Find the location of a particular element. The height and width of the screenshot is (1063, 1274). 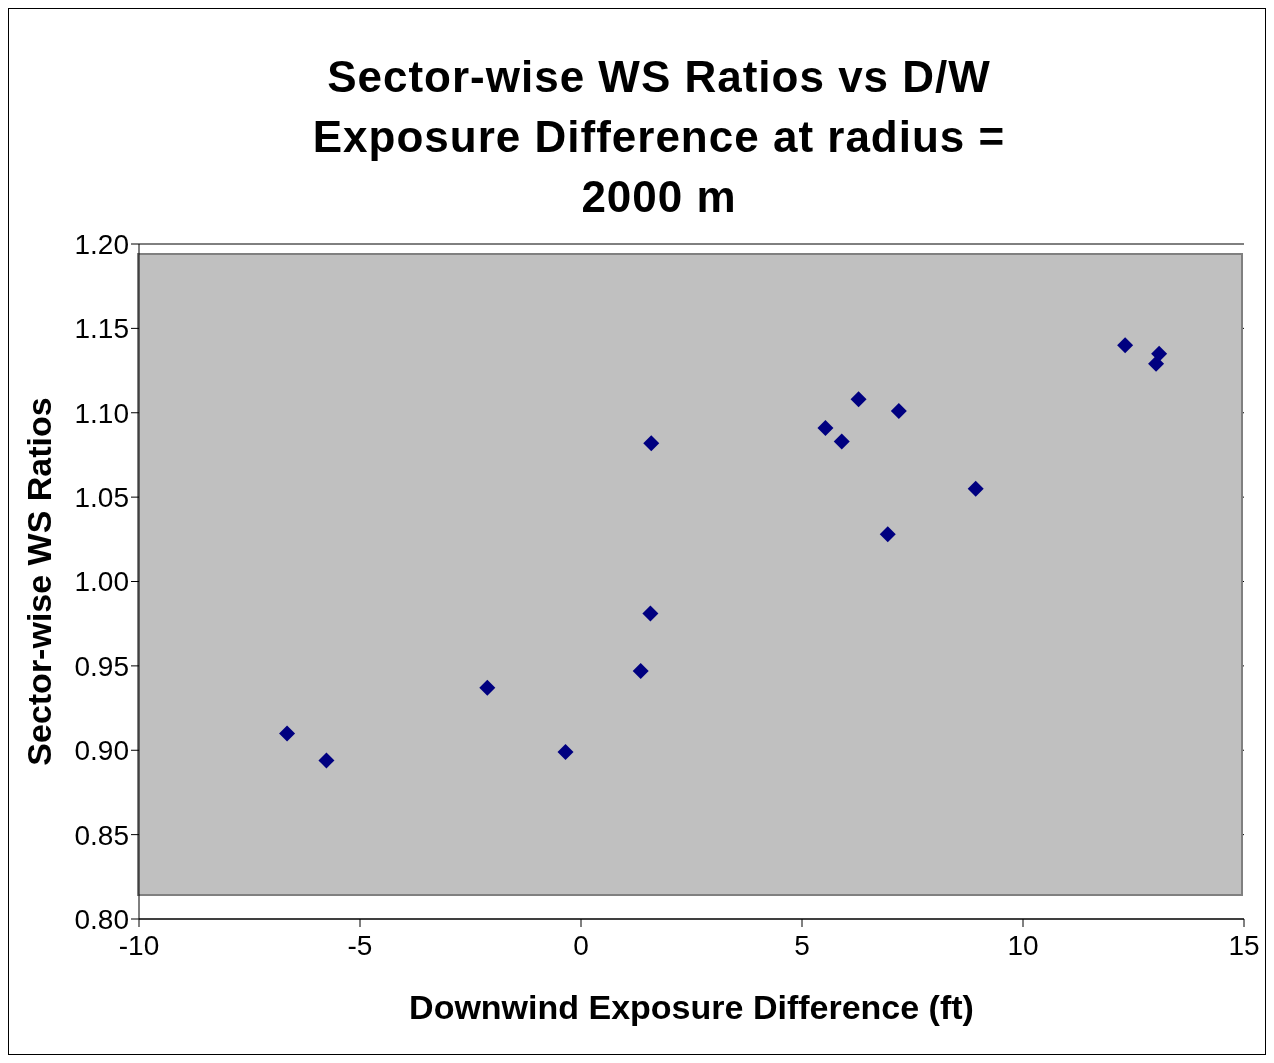

chart-title: Sector-wise WS Ratios vs D/W Exposure Difference at radius = 2000 m is located at coordinates (659, 137).